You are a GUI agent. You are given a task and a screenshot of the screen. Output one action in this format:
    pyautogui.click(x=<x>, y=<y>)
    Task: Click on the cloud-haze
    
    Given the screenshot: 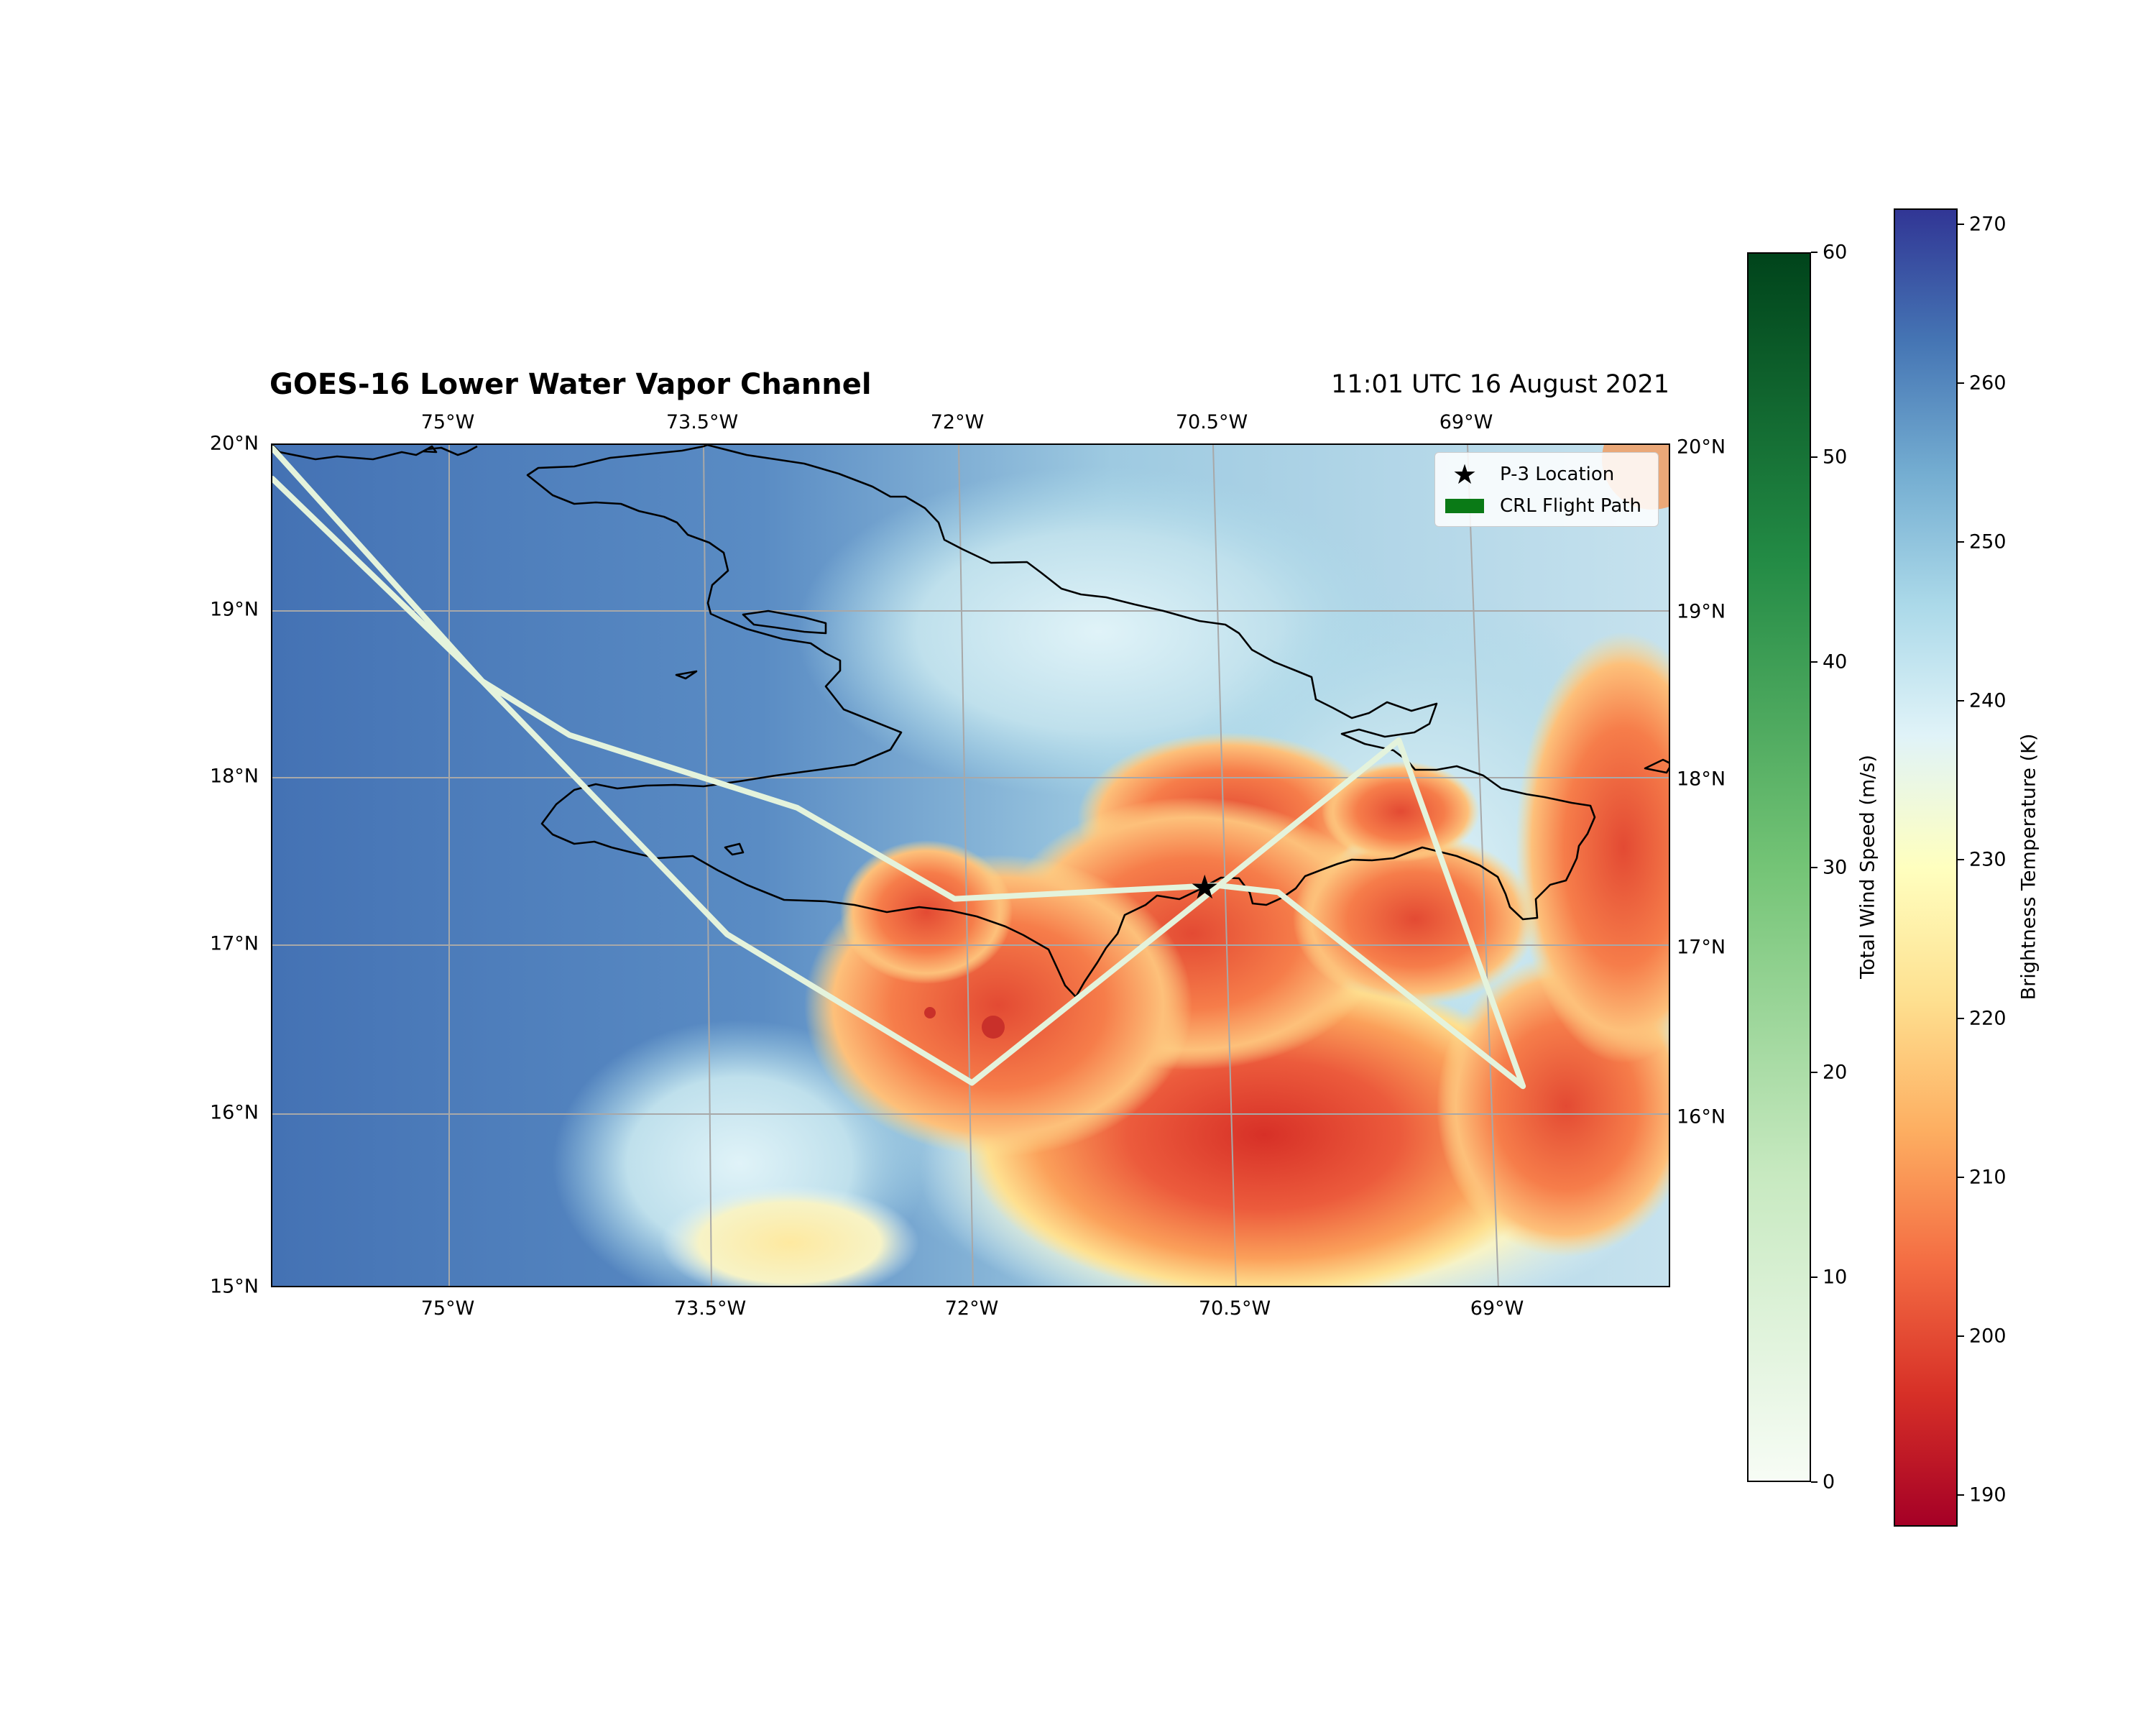 What is the action you would take?
    pyautogui.click(x=789, y=1235)
    